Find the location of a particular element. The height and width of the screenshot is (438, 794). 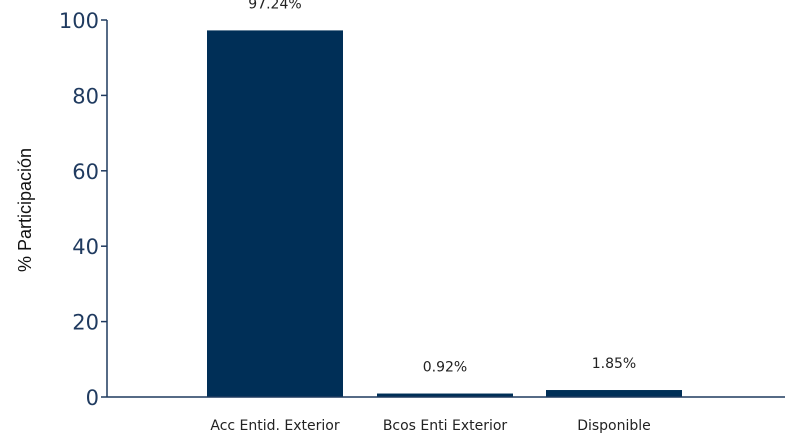

y-tick-label: 80 is located at coordinates (85, 96).